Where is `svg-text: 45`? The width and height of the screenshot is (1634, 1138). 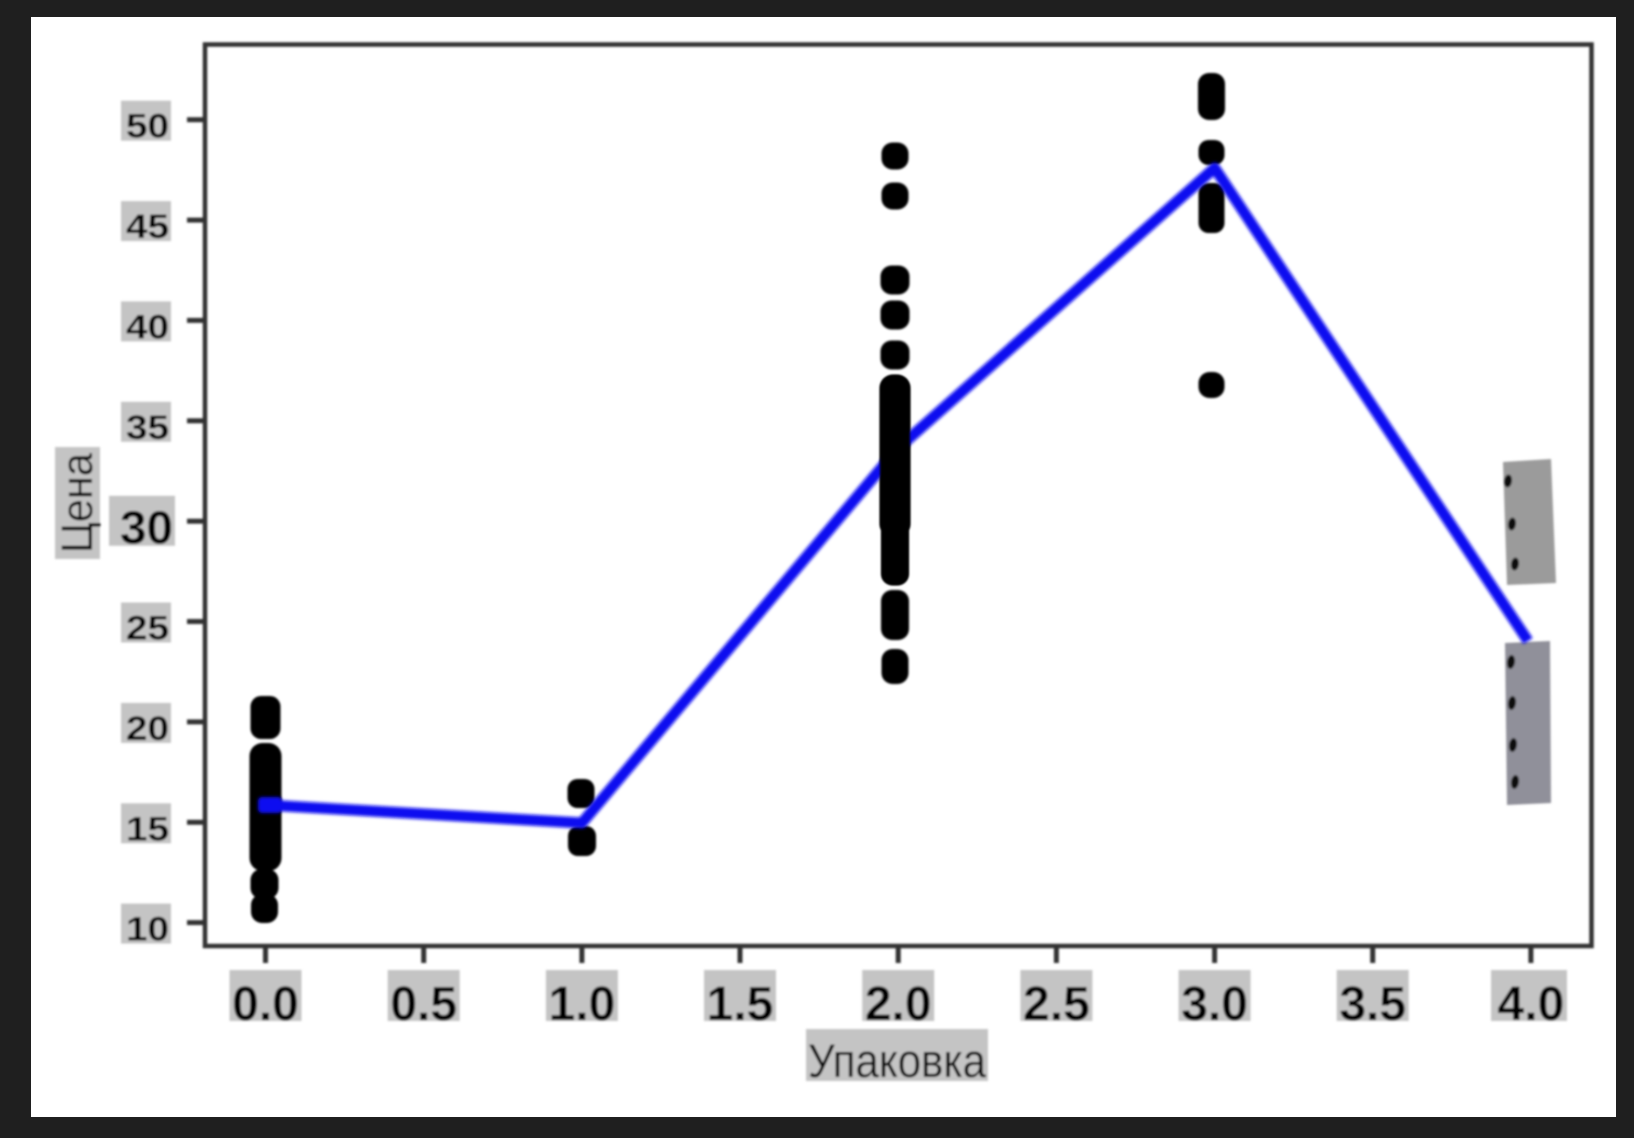
svg-text: 45 is located at coordinates (147, 227).